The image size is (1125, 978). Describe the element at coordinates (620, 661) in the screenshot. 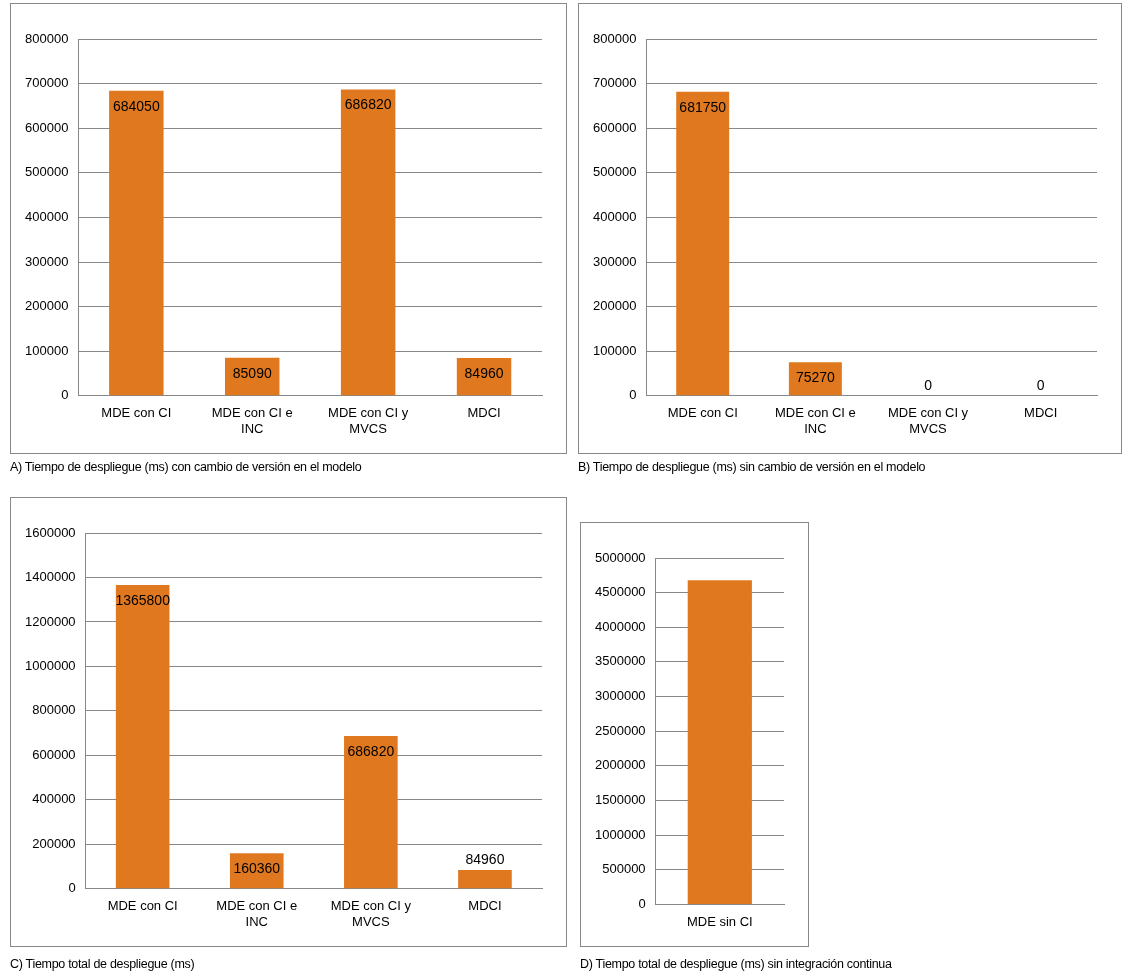

I see `y-tick-label: 3500000` at that location.